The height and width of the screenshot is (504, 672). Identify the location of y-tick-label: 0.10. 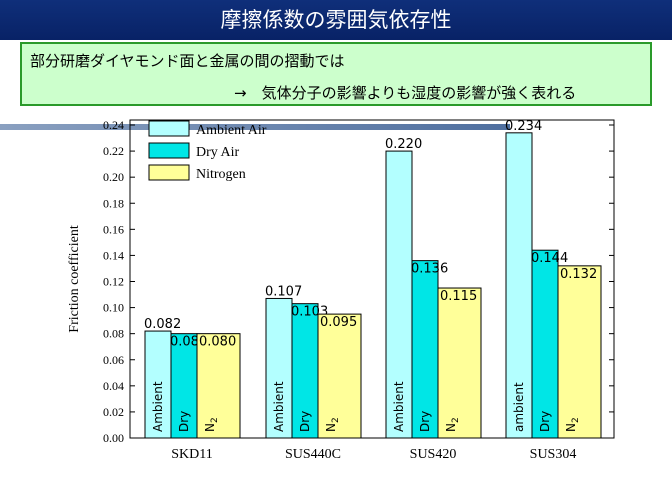
(113, 308).